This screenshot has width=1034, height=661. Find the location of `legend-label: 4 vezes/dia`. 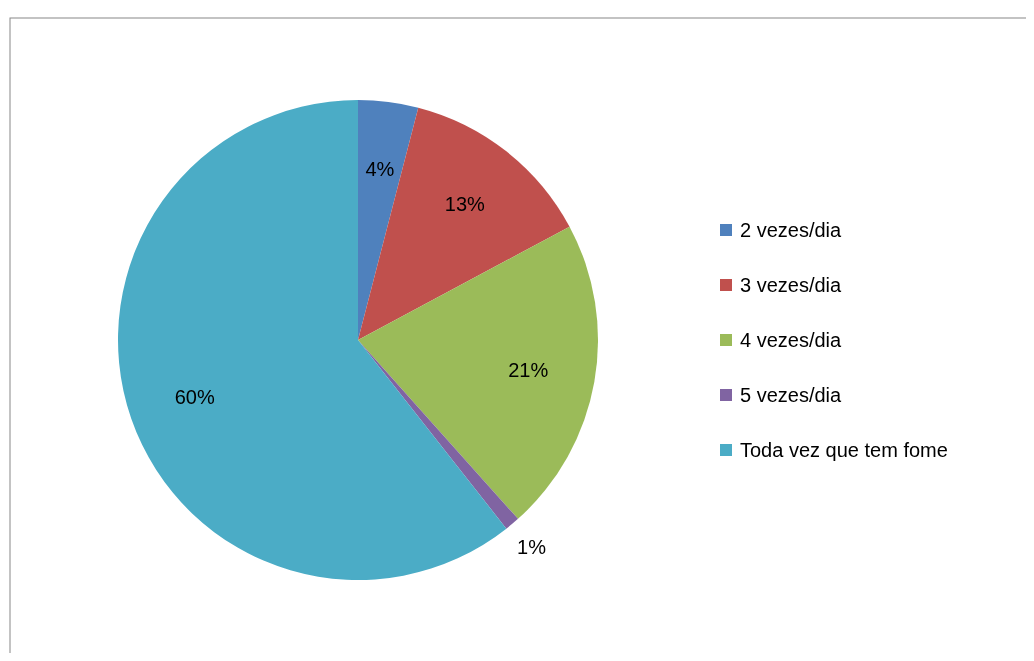

legend-label: 4 vezes/dia is located at coordinates (791, 340).